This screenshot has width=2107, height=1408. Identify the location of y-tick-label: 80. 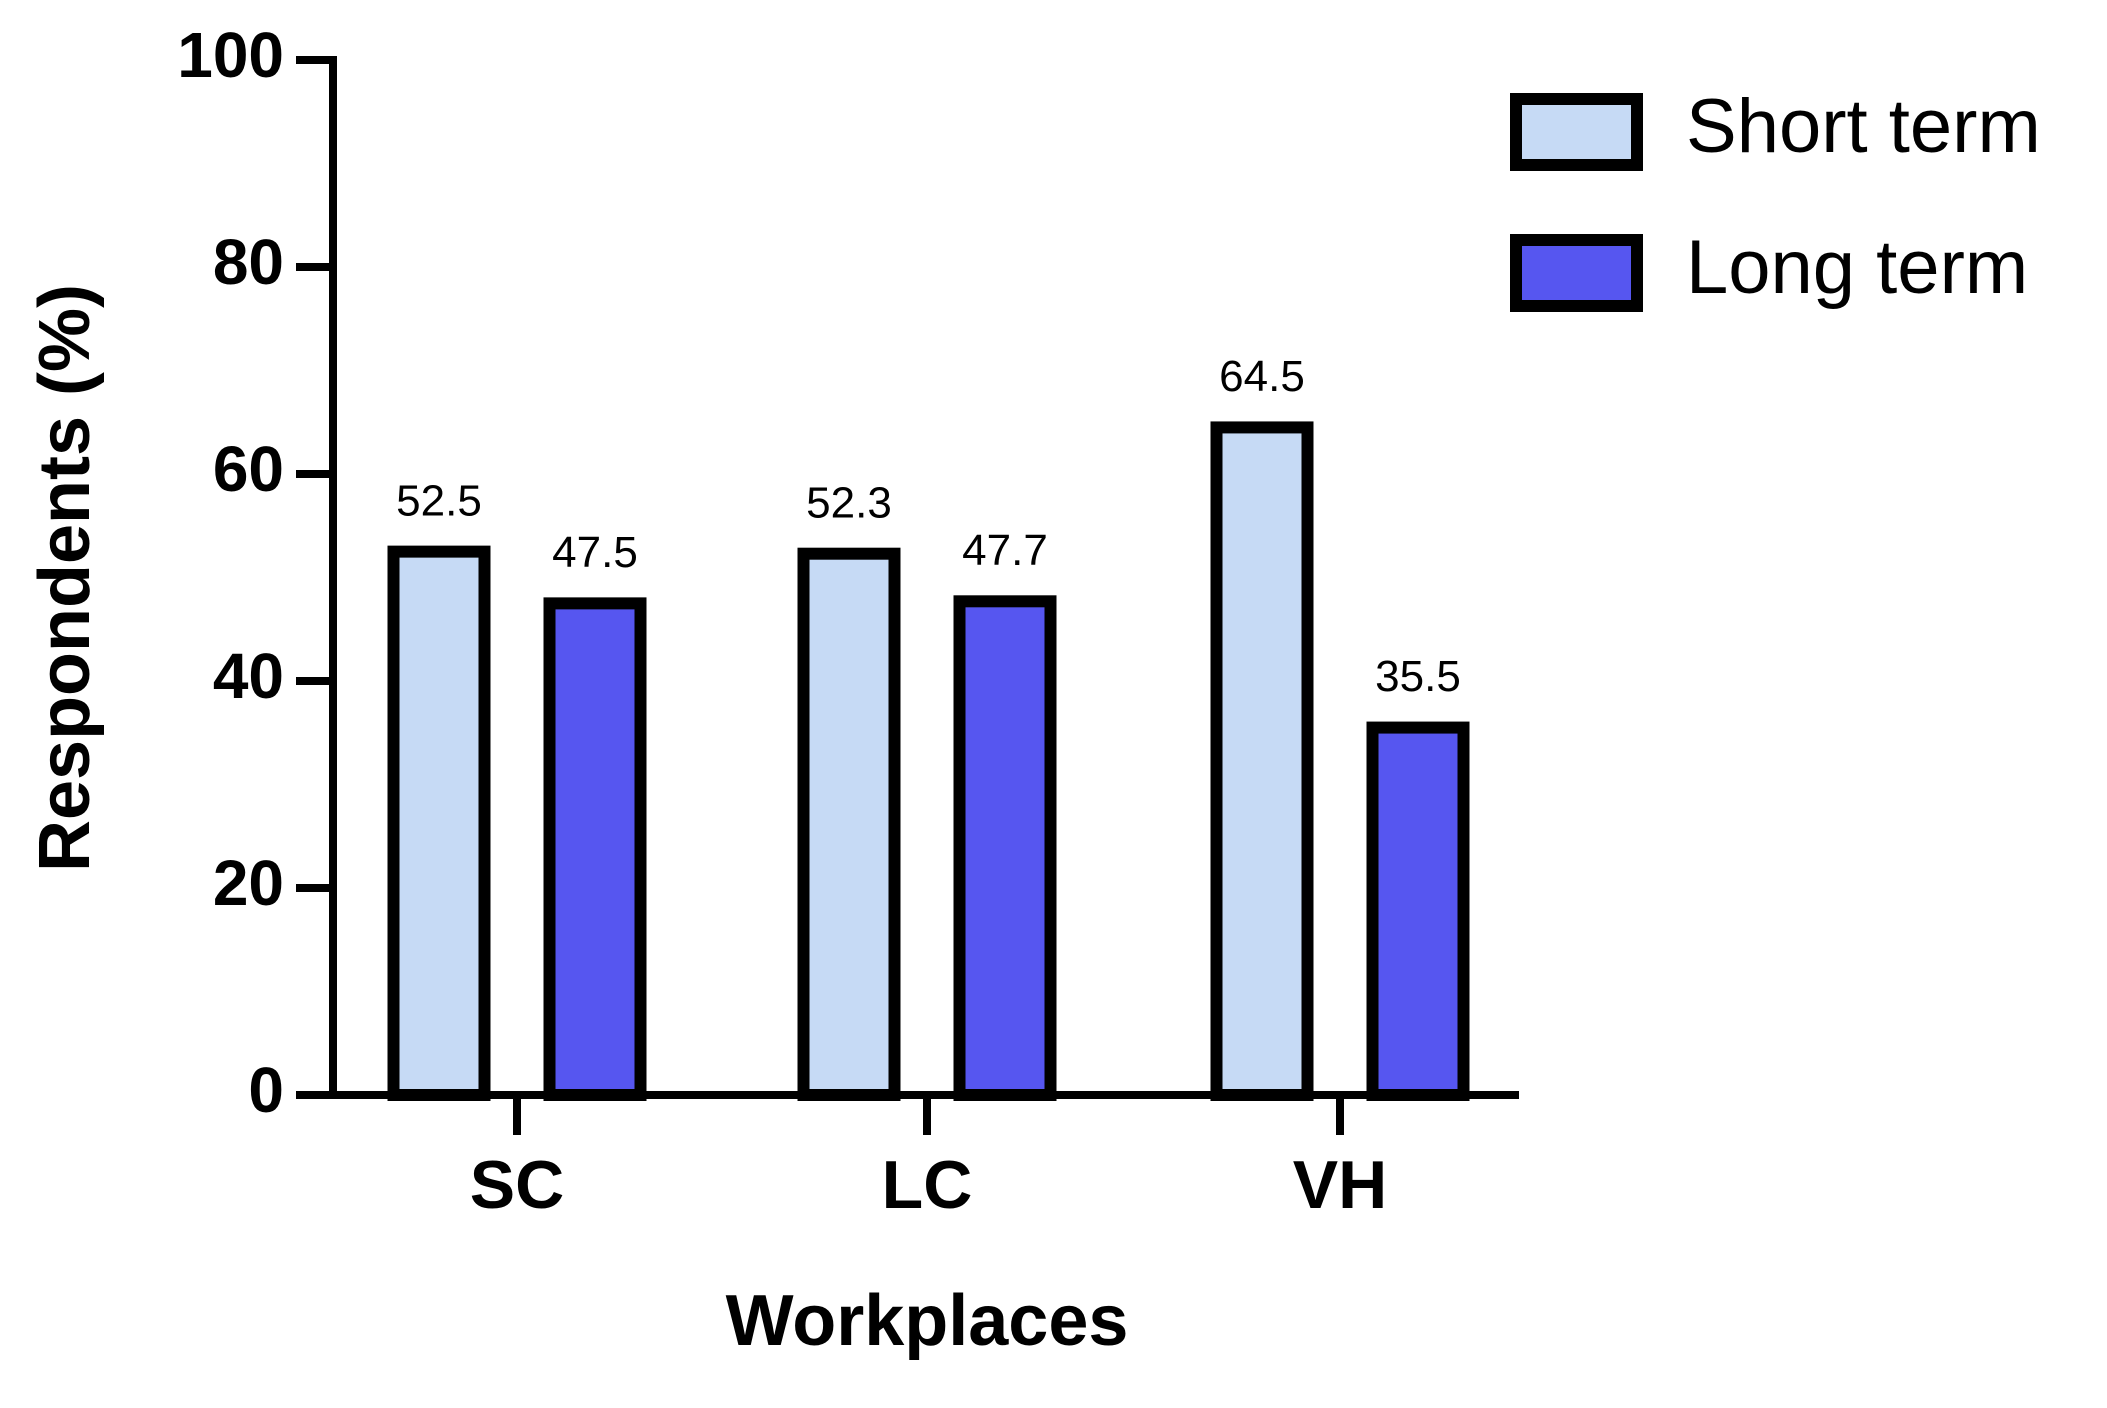
(248, 262).